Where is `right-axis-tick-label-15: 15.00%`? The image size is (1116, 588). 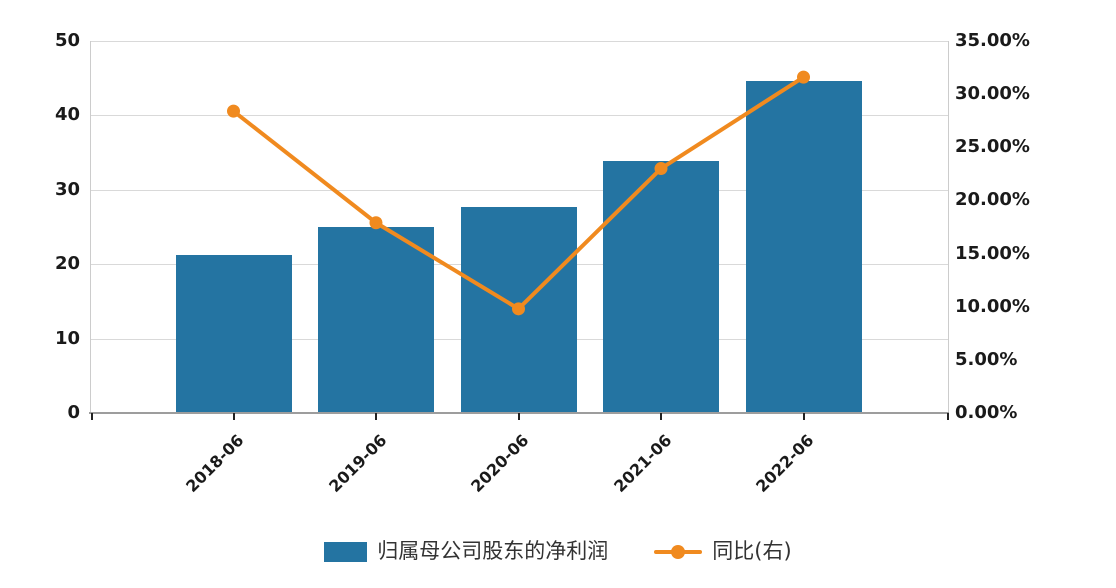
right-axis-tick-label-15: 15.00% is located at coordinates (992, 253).